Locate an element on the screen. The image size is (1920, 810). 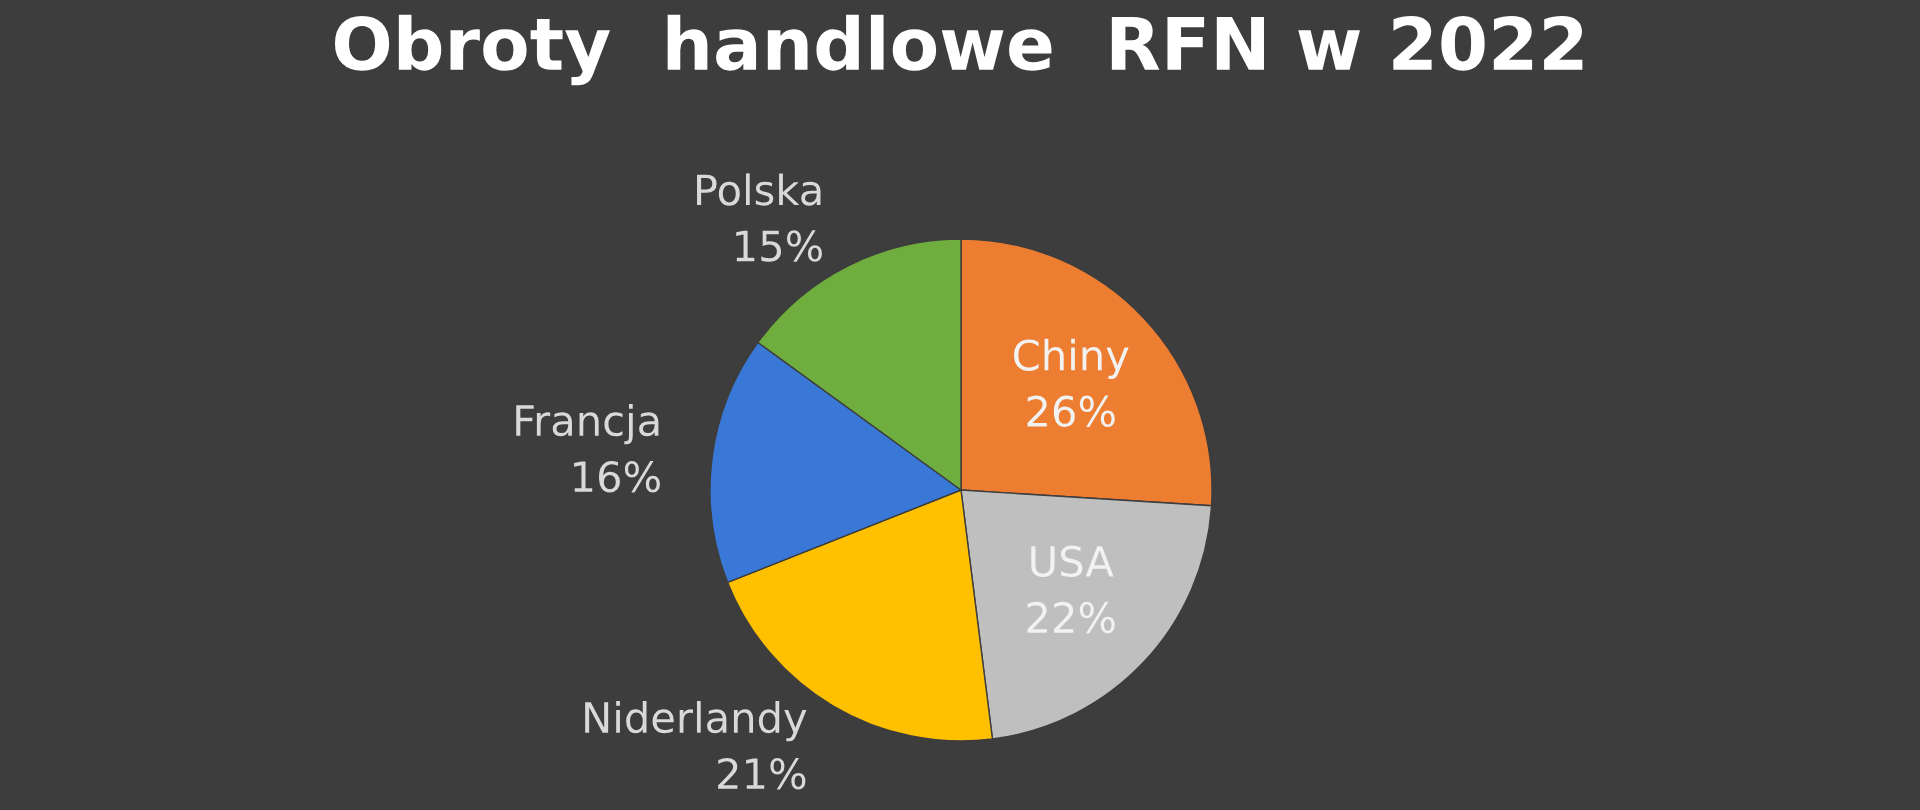
slice-label: Niderlandy is located at coordinates (696, 721).